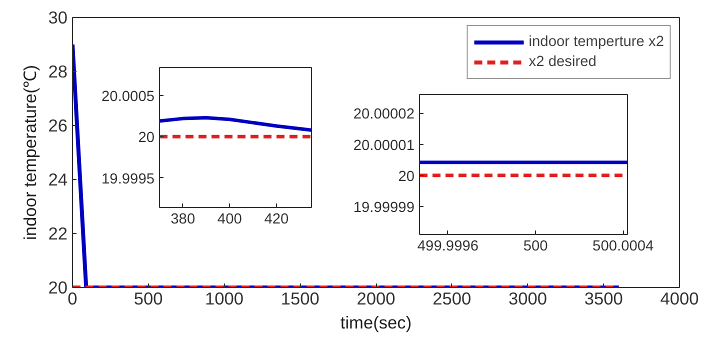 The height and width of the screenshot is (351, 717). I want to click on legend-label: indoor temperture x2, so click(596, 42).